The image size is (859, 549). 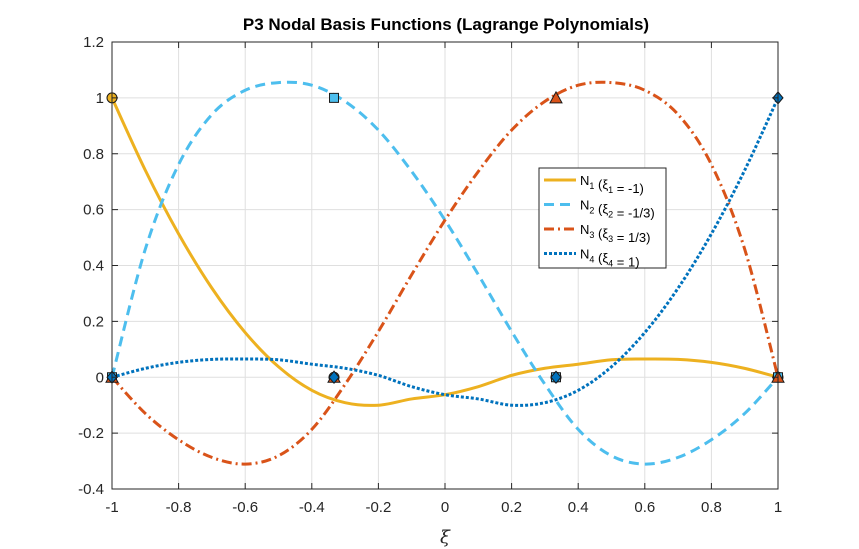 What do you see at coordinates (778, 507) in the screenshot?
I see `x-tick-label: 1` at bounding box center [778, 507].